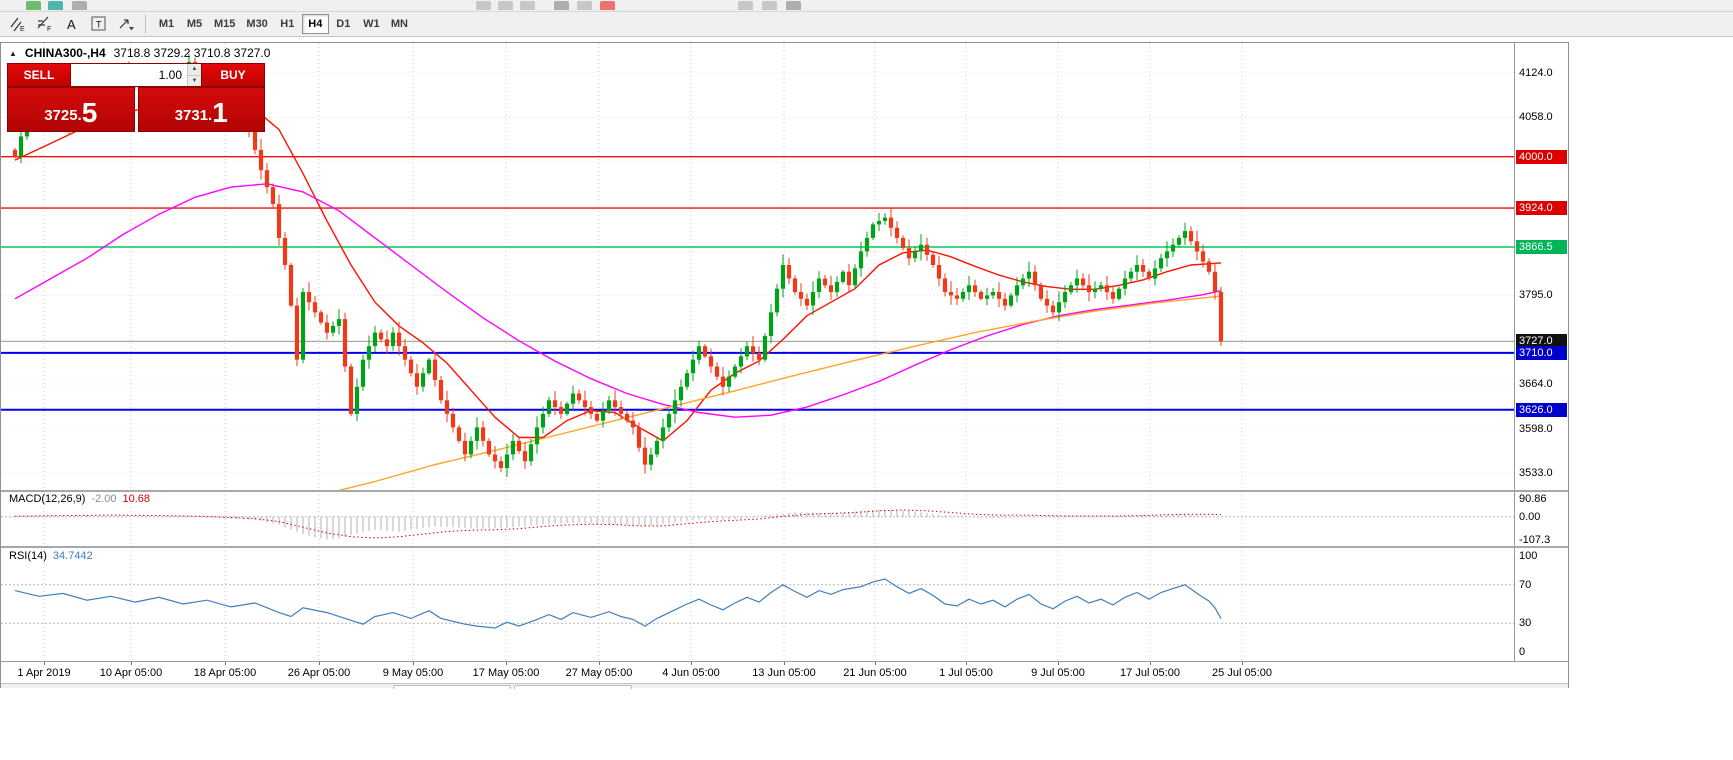  What do you see at coordinates (136, 499) in the screenshot?
I see `macd-signal-value: 10.68` at bounding box center [136, 499].